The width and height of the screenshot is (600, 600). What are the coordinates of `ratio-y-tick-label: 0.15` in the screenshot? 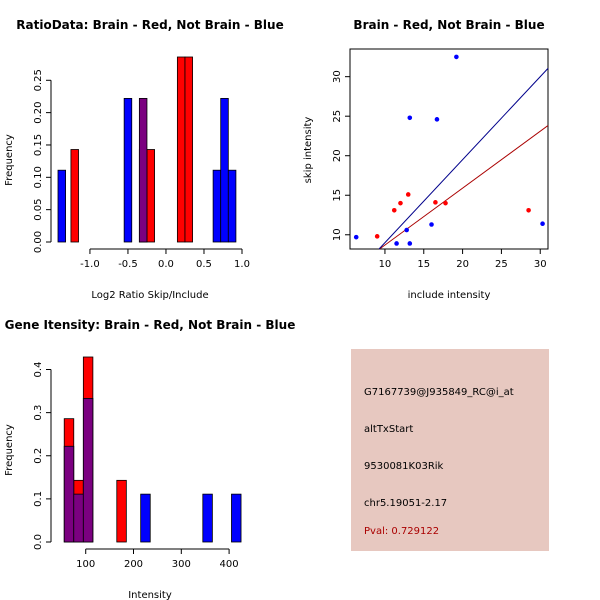 It's located at (38, 145).